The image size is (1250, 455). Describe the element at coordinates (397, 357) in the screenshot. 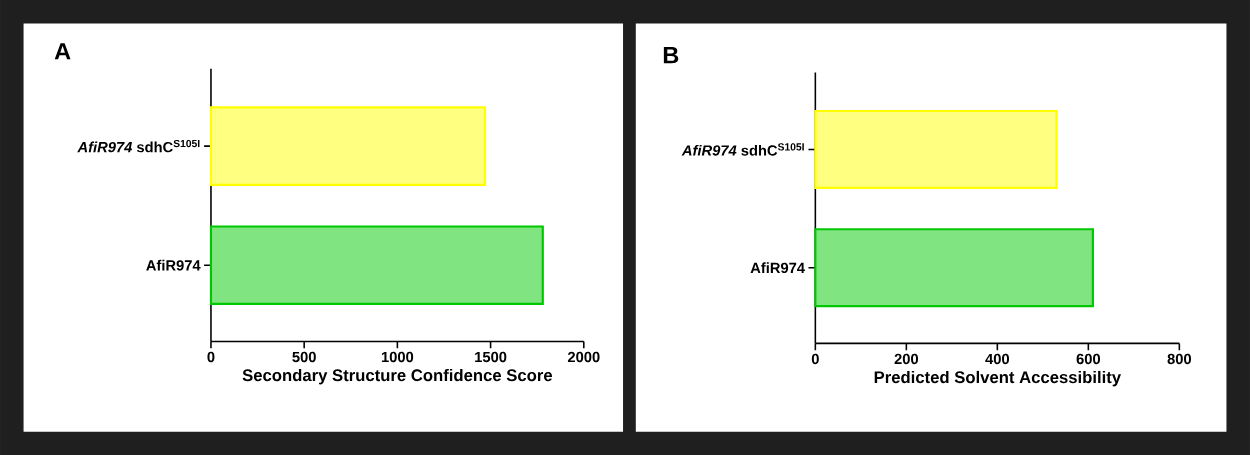

I see `x-tick-label: 1000` at that location.